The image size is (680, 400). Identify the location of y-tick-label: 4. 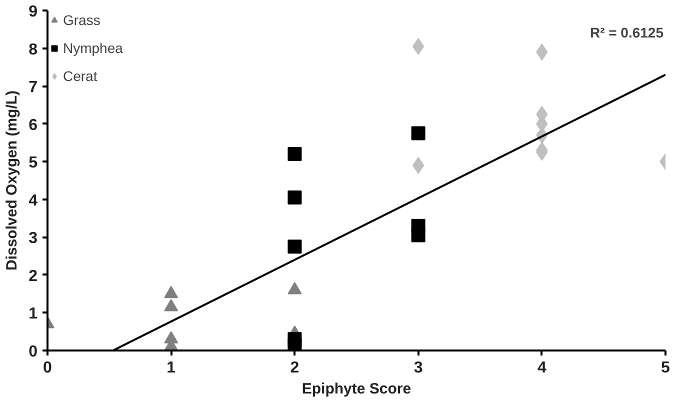
(33, 201).